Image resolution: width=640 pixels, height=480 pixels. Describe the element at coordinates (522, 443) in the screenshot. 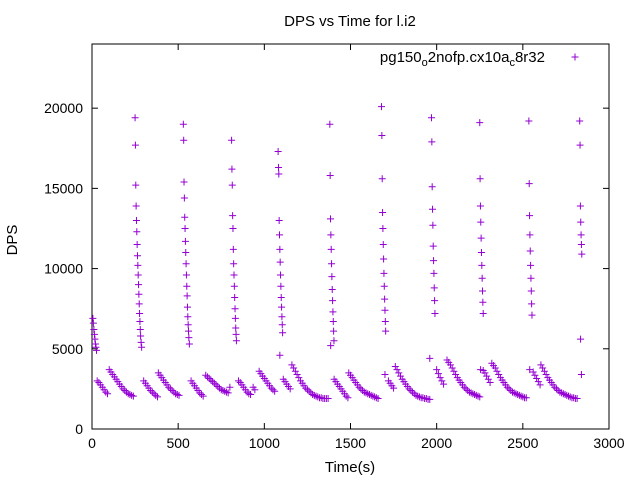

I see `x-tick-label: 2500` at that location.